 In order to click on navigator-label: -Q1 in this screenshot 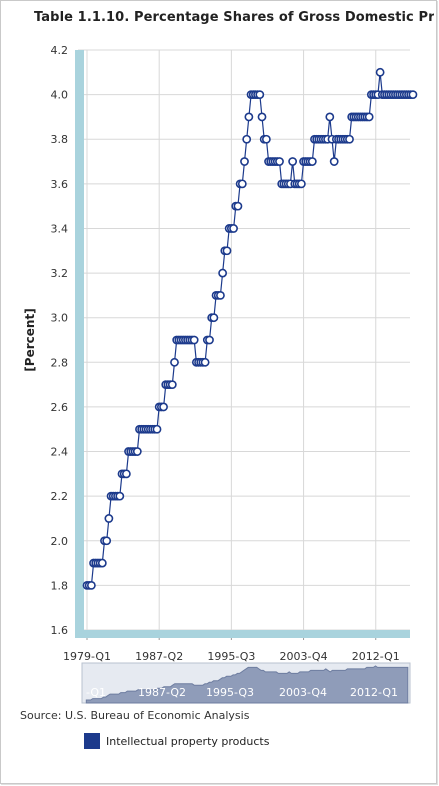, I will do `click(96, 692)`.